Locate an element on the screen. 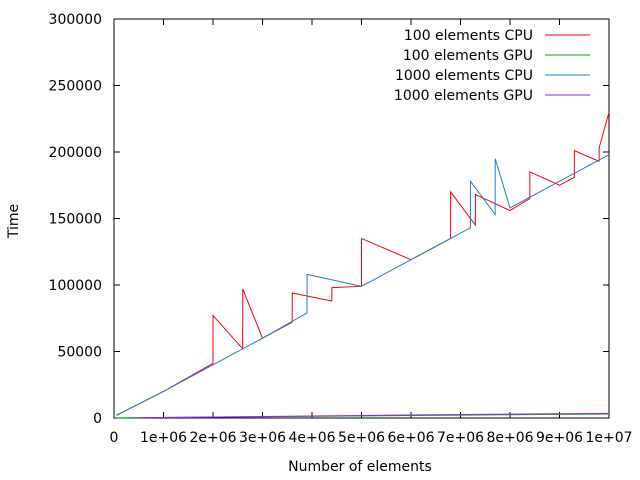  legend-label: 100 elements CPU is located at coordinates (468, 36).